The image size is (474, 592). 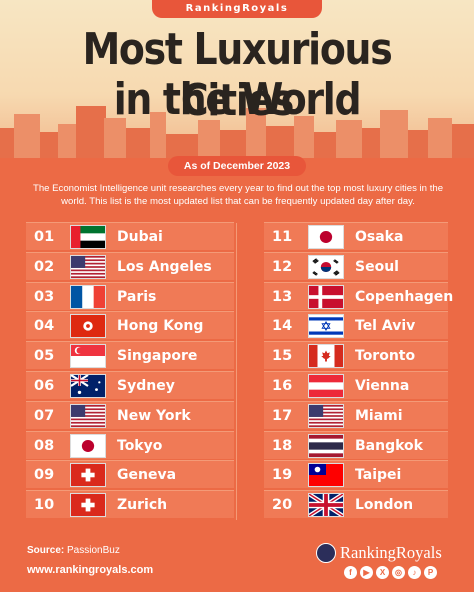 What do you see at coordinates (326, 266) in the screenshot?
I see `south-korea-flag-icon` at bounding box center [326, 266].